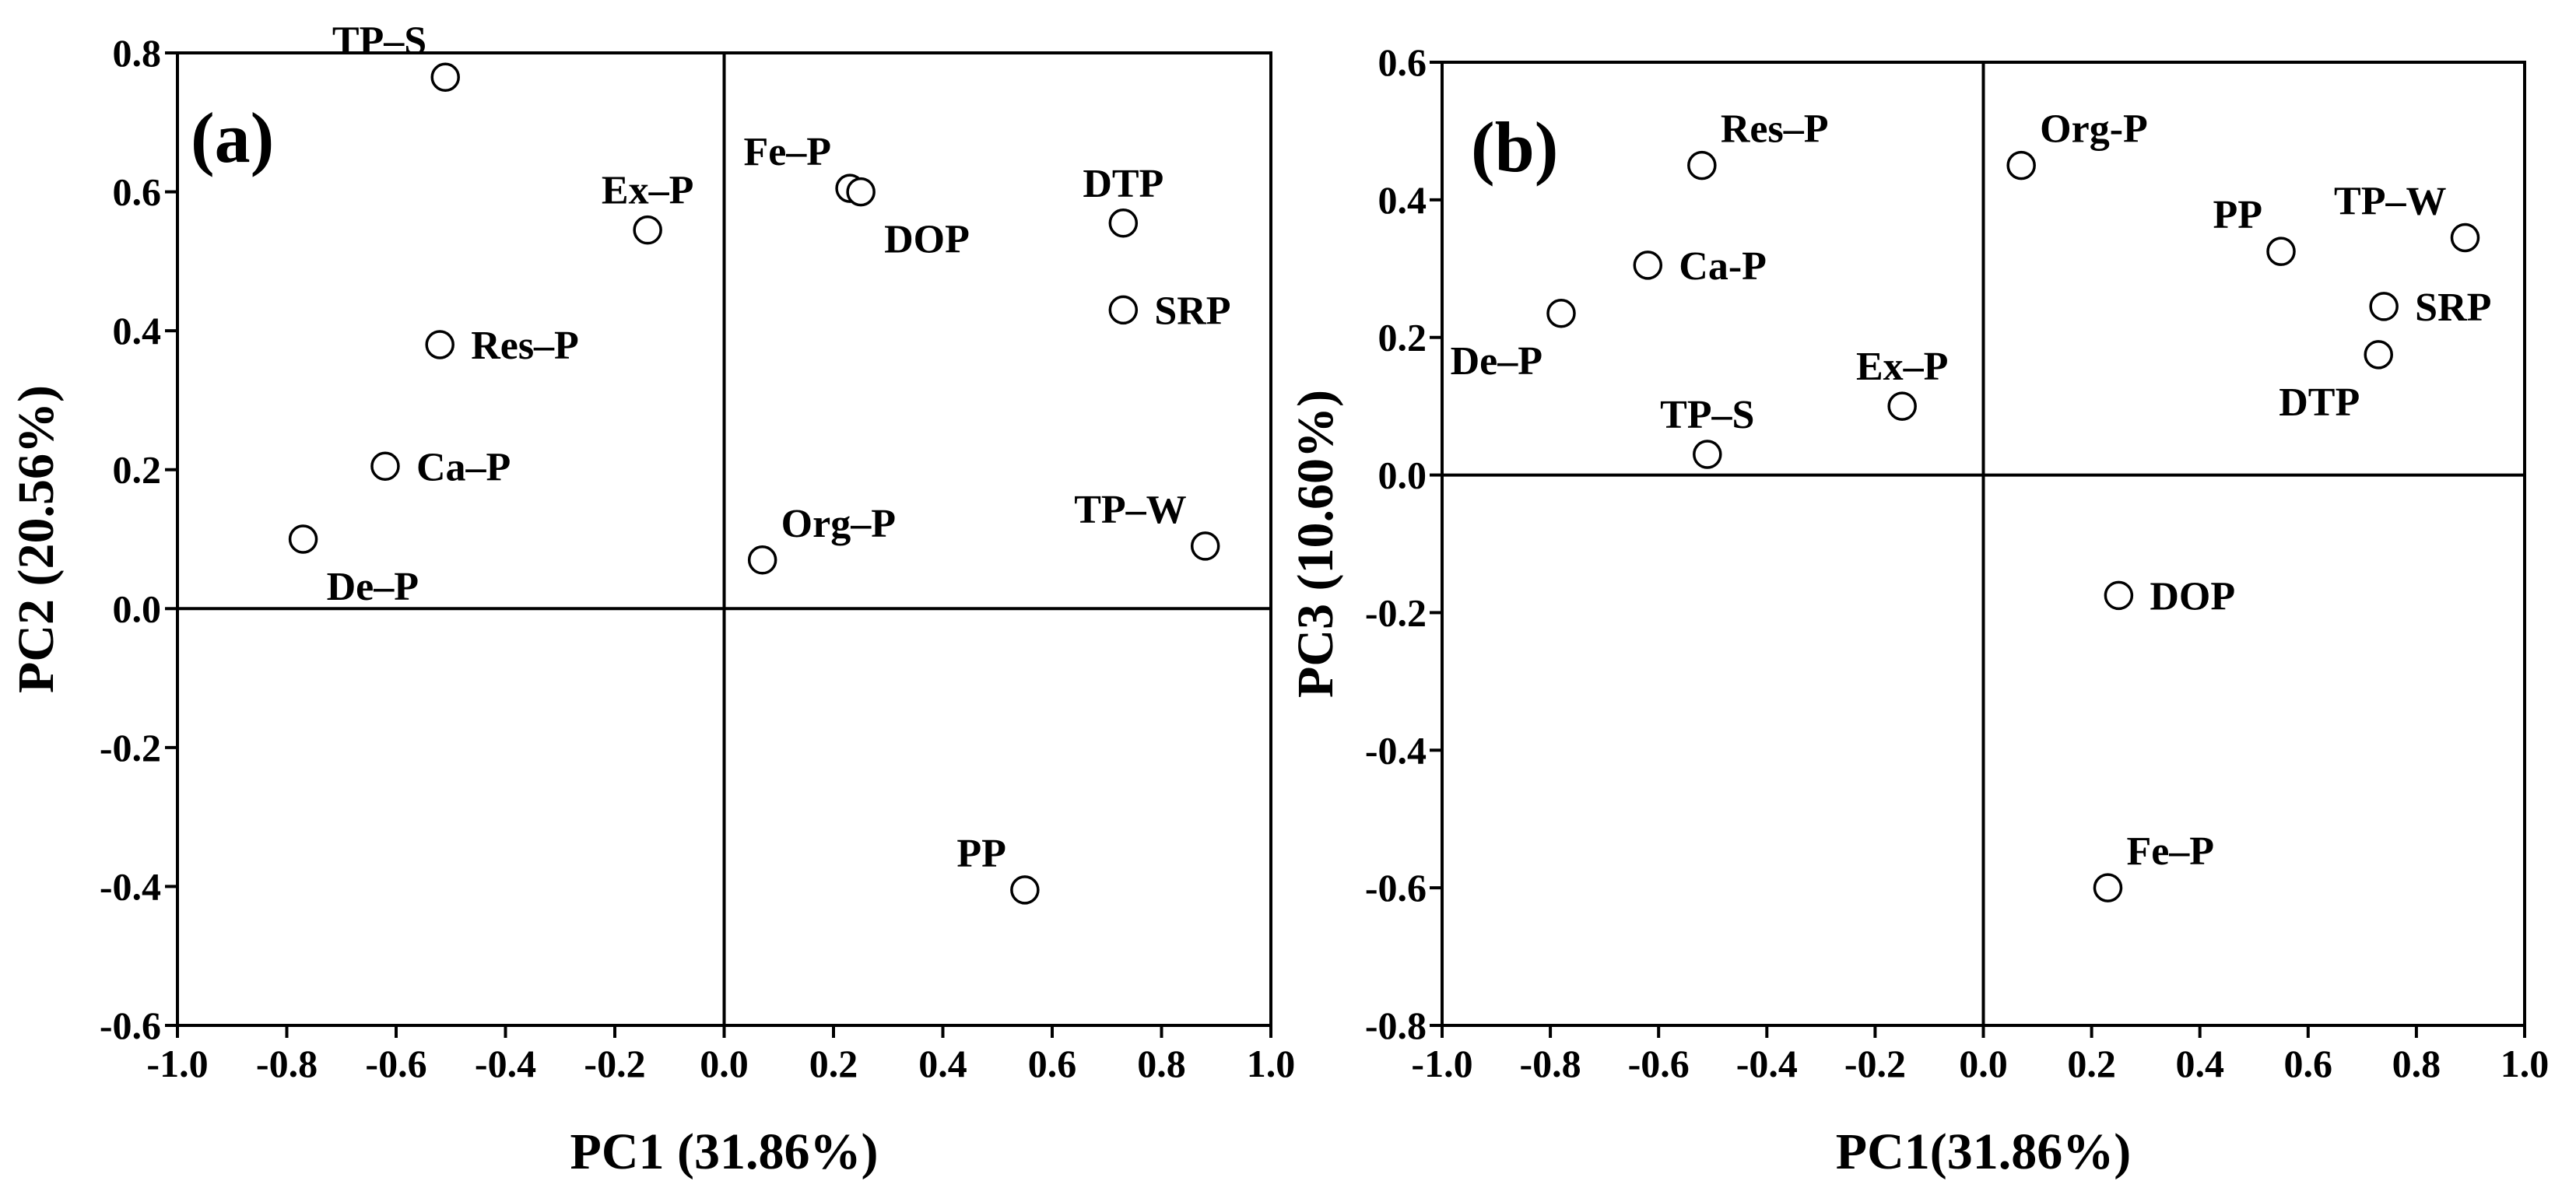  I want to click on data-point-label: Ca-P, so click(1723, 266).